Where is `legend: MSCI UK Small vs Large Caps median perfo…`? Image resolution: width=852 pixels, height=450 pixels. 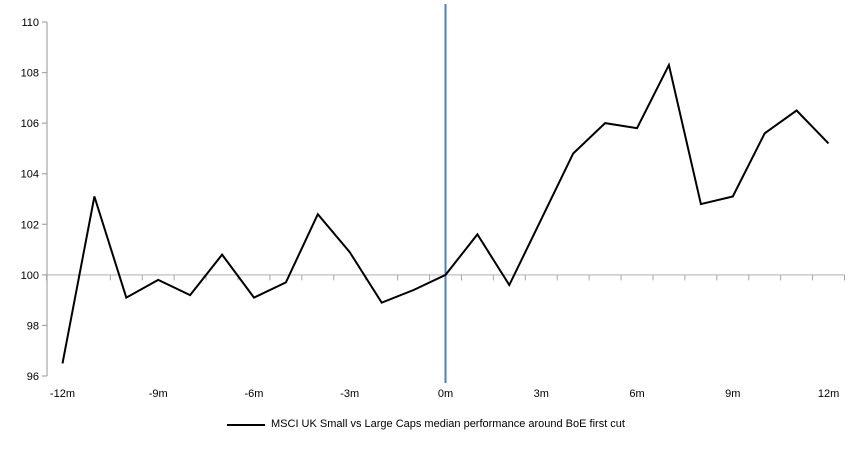 legend: MSCI UK Small vs Large Caps median perfo… is located at coordinates (426, 424).